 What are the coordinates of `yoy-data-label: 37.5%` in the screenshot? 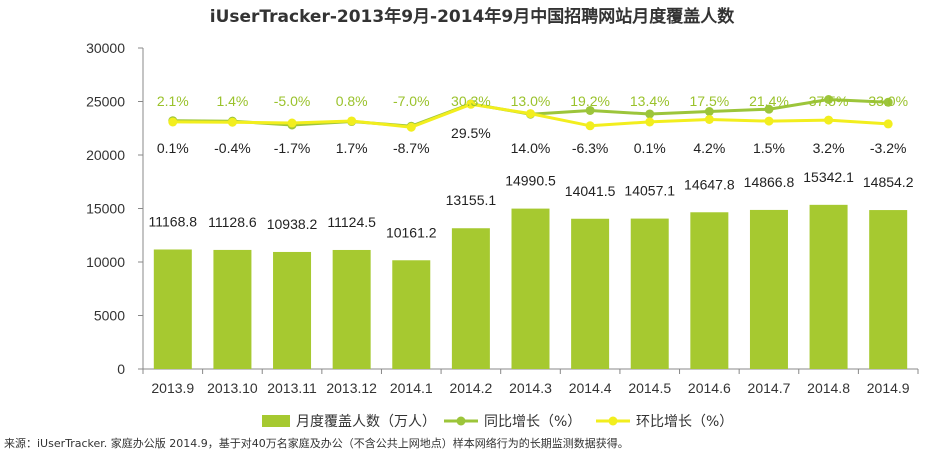 It's located at (829, 101).